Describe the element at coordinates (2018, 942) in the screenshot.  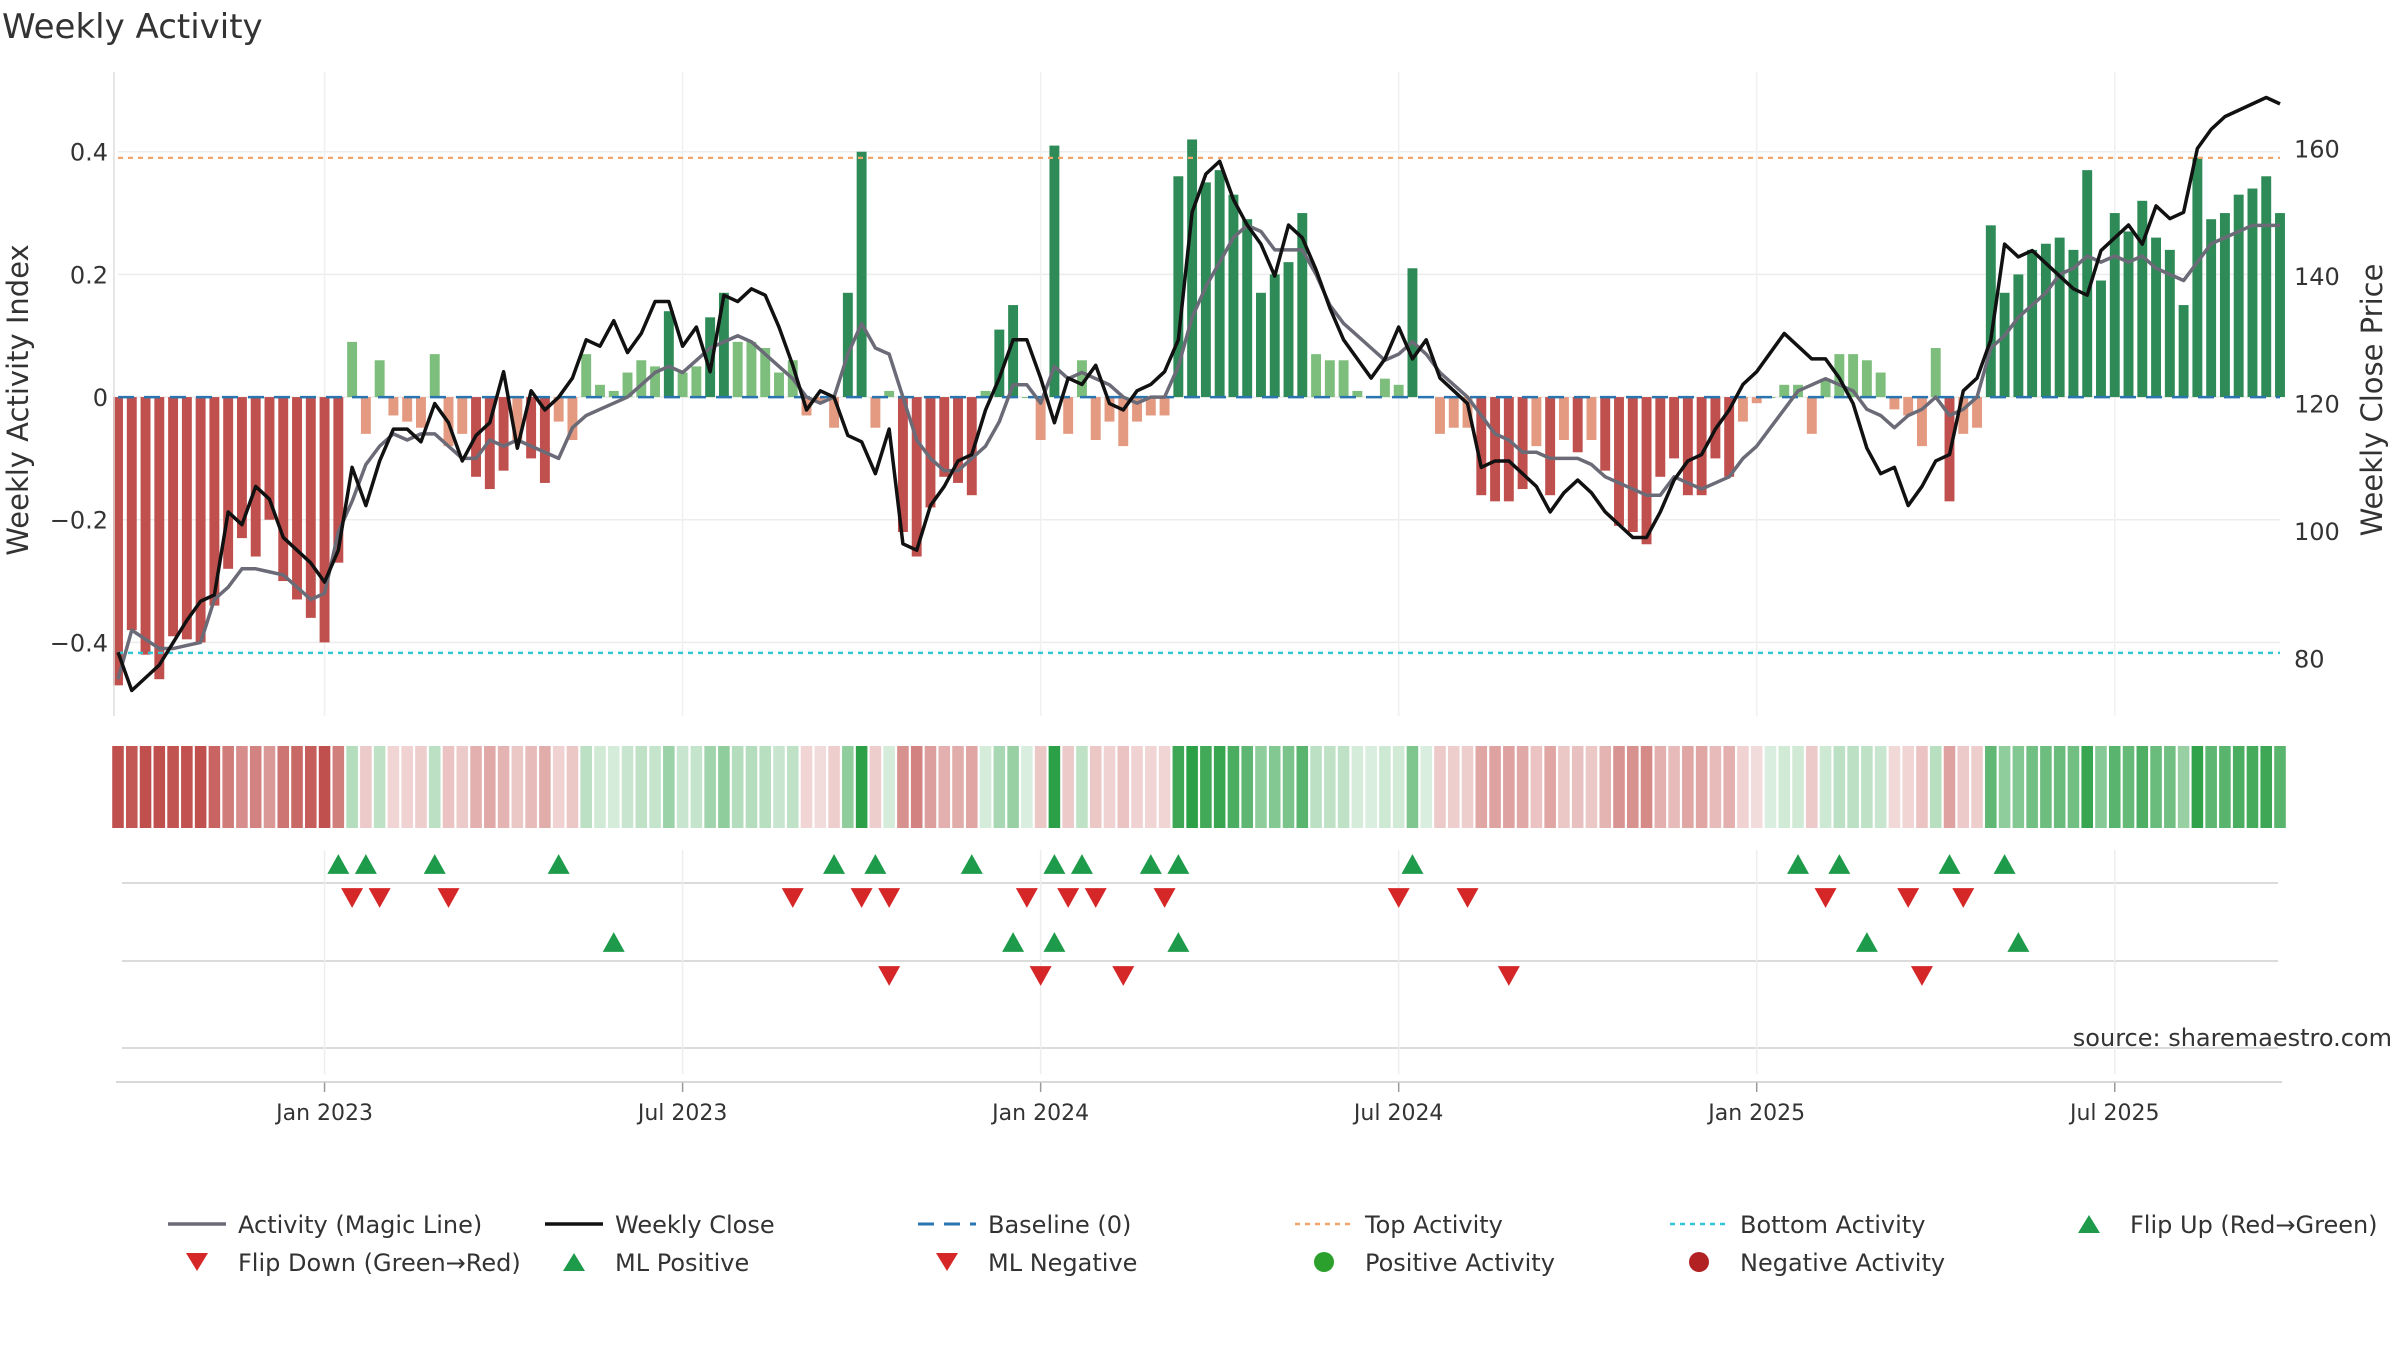
I see `ml-positive-marker` at that location.